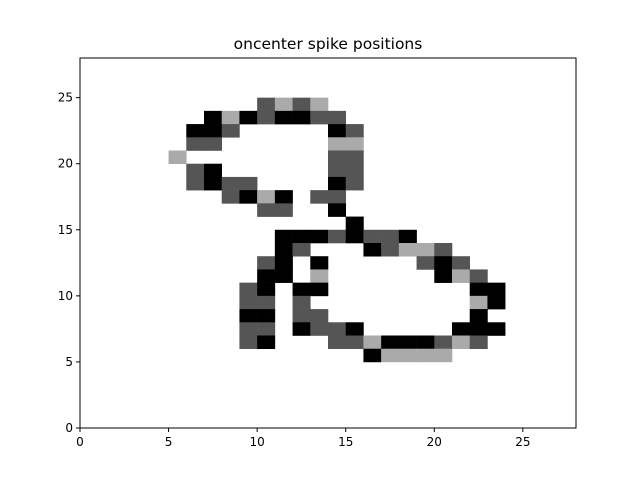 The image size is (640, 480). What do you see at coordinates (257, 442) in the screenshot?
I see `x-tick-label: 10` at bounding box center [257, 442].